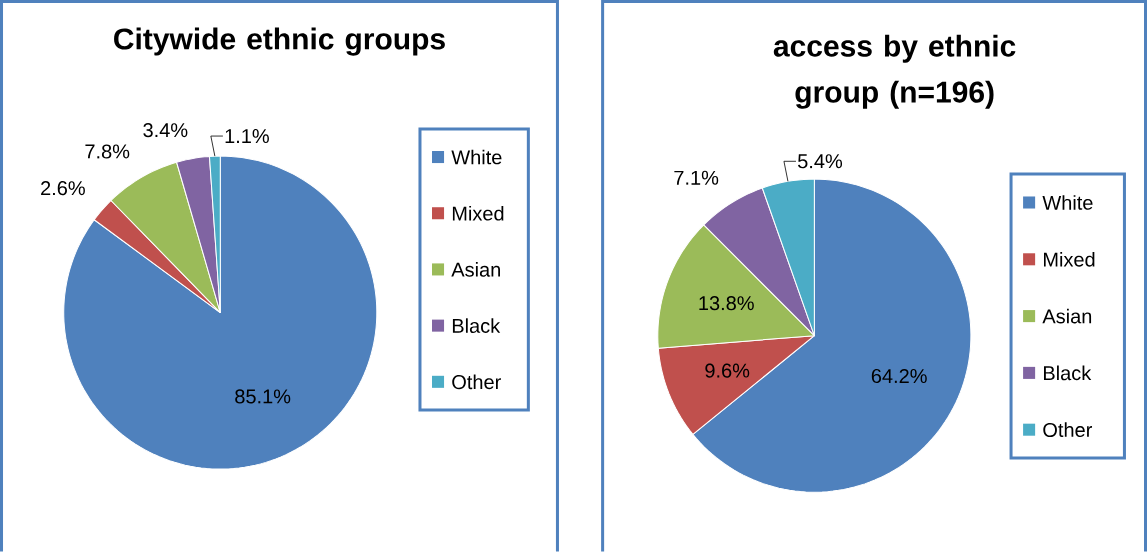 This screenshot has width=1147, height=553. Describe the element at coordinates (820, 161) in the screenshot. I see `data-label: 5.4%` at that location.